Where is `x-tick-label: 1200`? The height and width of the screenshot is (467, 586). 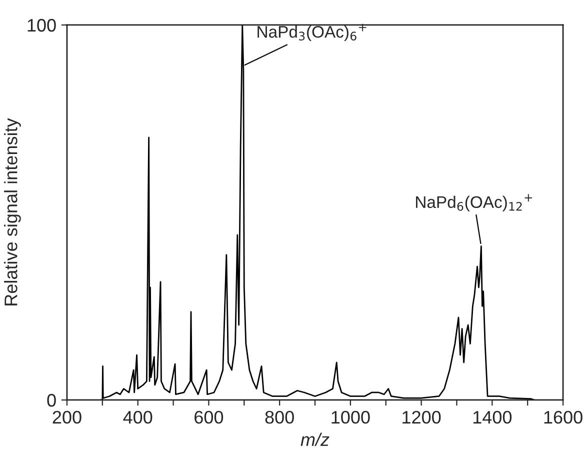 x-tick-label: 1200 is located at coordinates (421, 417).